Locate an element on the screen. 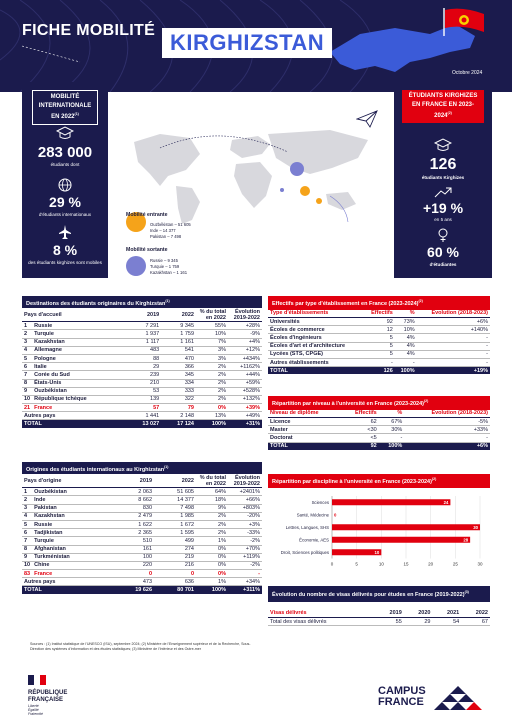 This screenshot has height=724, width=512. table-cell: 470 is located at coordinates (178, 359).